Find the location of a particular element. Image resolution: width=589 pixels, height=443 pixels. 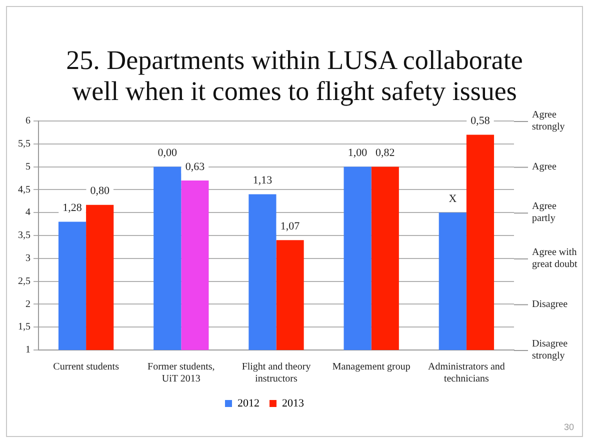

legend-label: 2013 is located at coordinates (293, 403).